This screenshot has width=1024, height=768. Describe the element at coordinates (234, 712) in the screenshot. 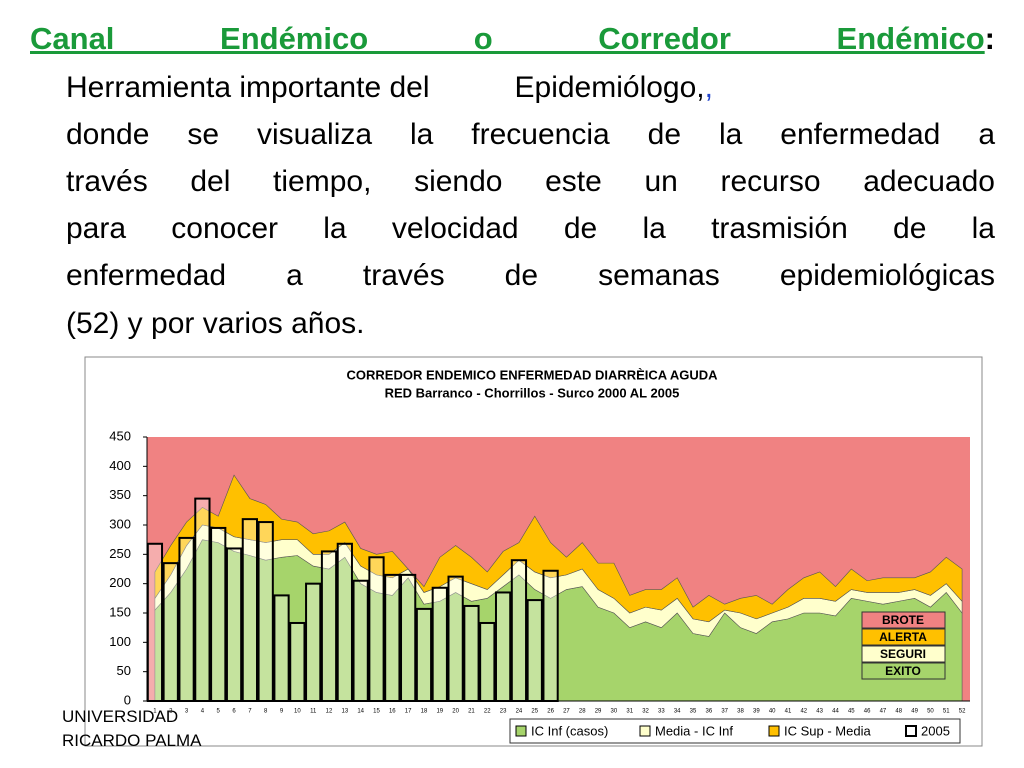

I see `x-tick-label: 6` at that location.